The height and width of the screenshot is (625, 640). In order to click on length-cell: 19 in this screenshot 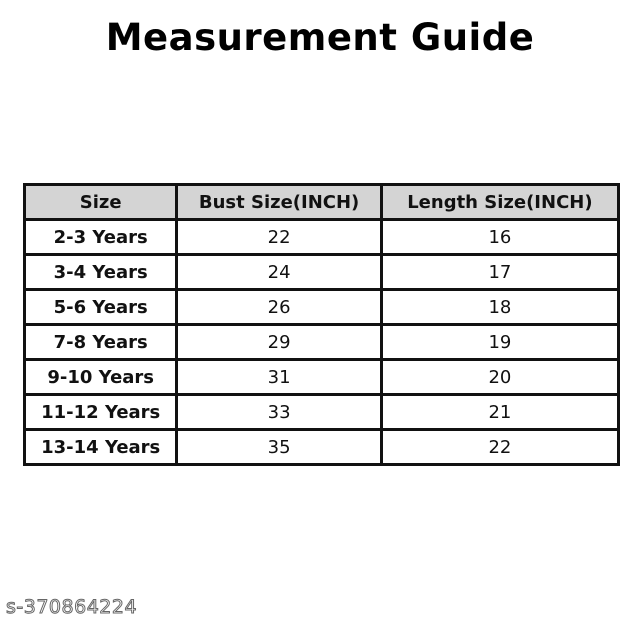, I will do `click(500, 342)`.